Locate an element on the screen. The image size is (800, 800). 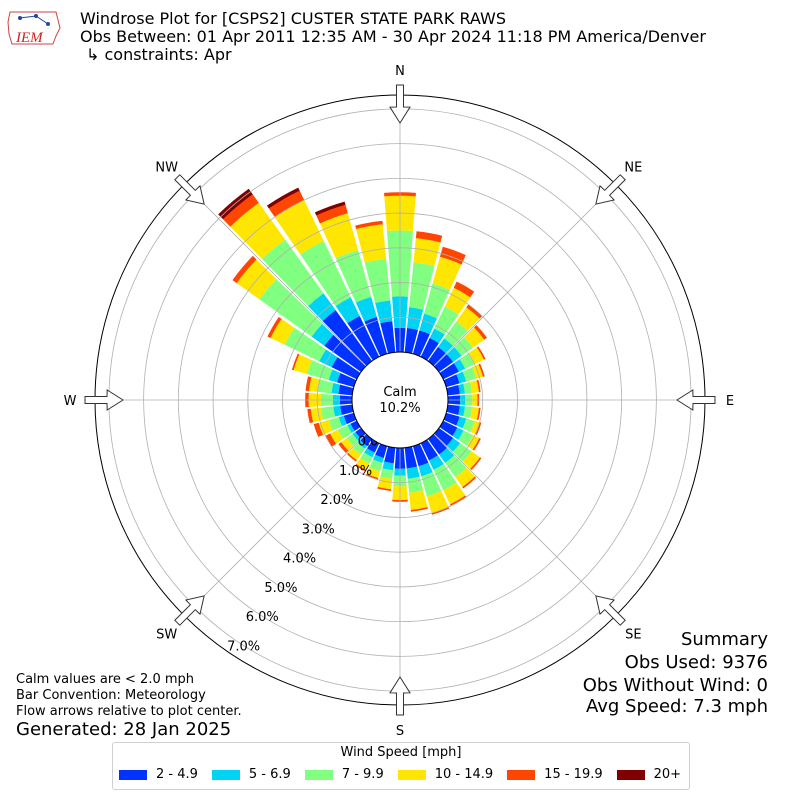
radial-label: 6.0% is located at coordinates (262, 617).